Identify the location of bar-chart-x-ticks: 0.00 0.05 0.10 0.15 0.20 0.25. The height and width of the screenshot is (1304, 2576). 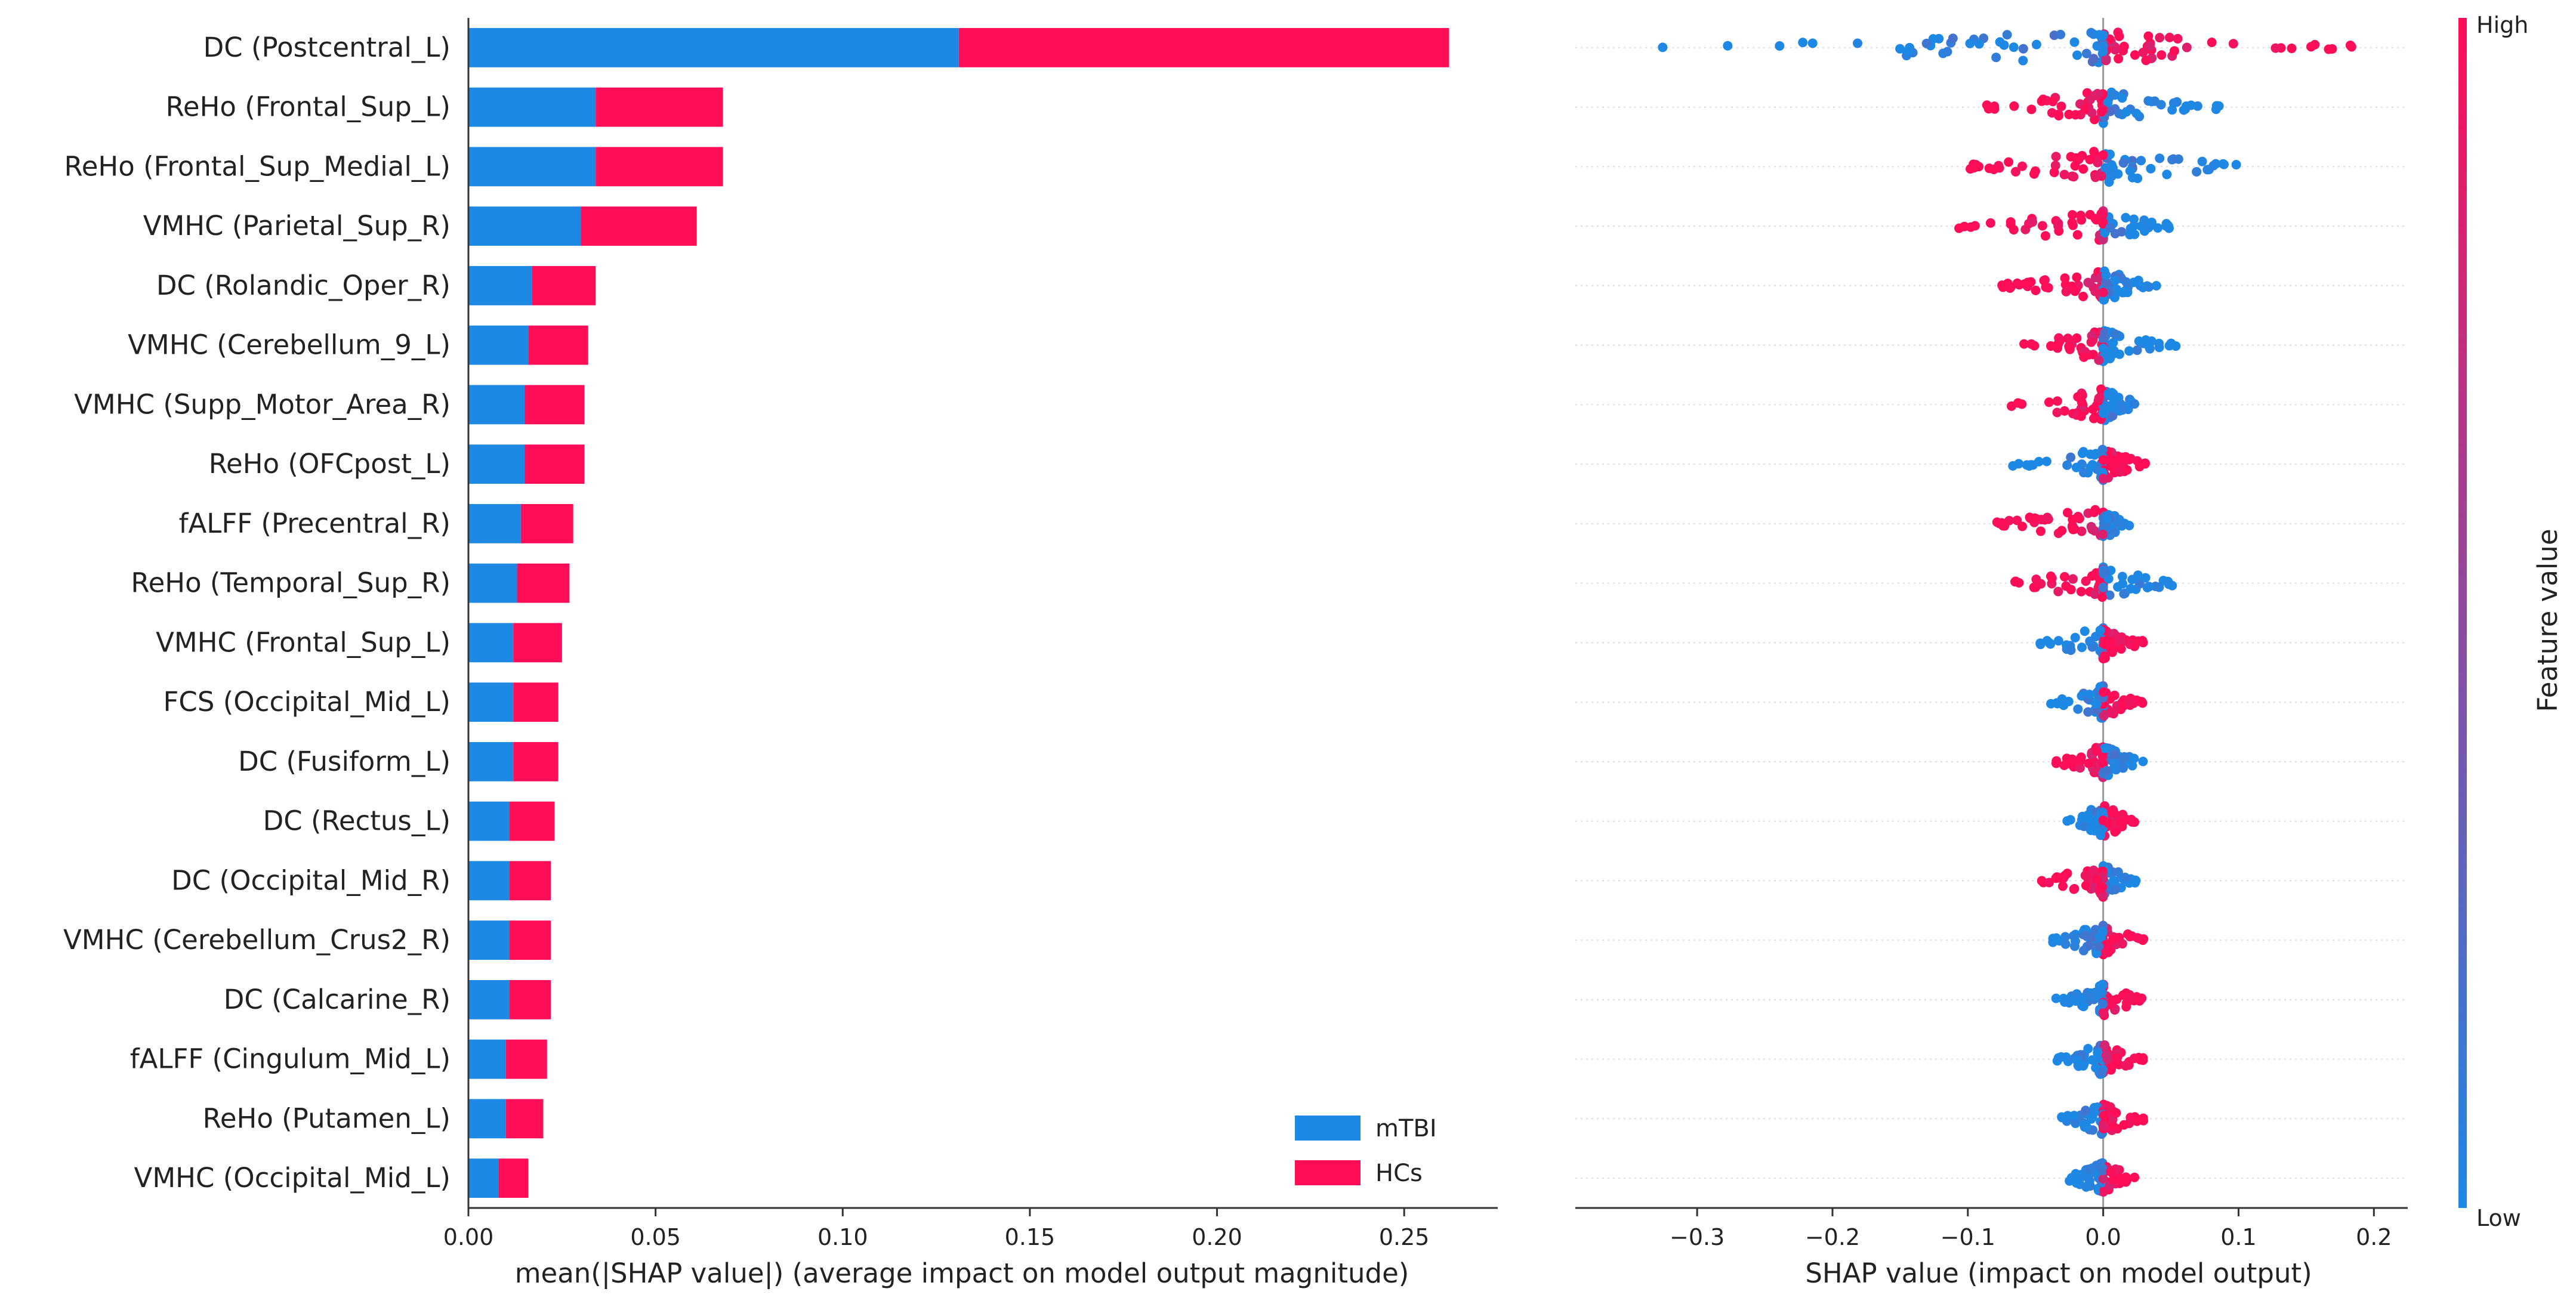
(936, 1229).